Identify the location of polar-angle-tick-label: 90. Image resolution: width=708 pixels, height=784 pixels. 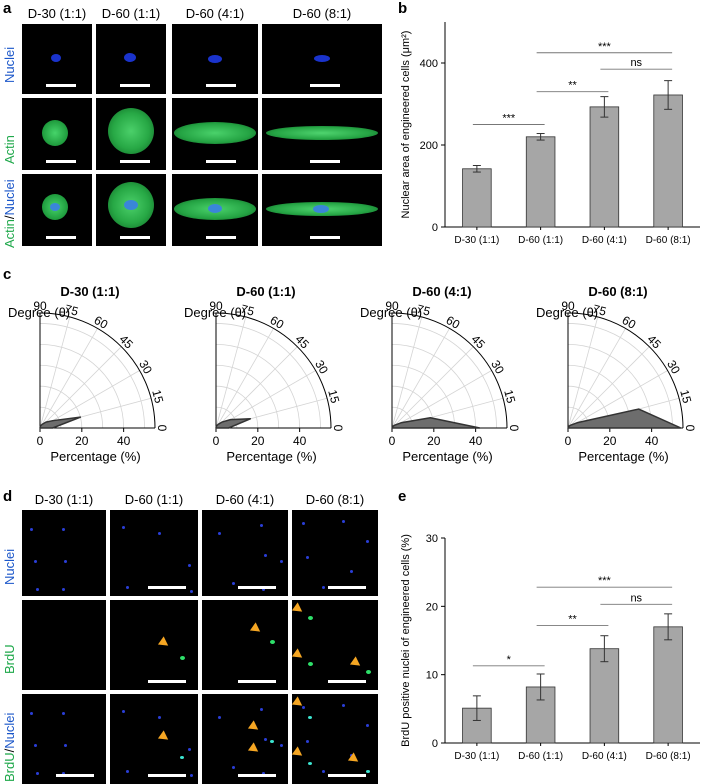
(392, 306).